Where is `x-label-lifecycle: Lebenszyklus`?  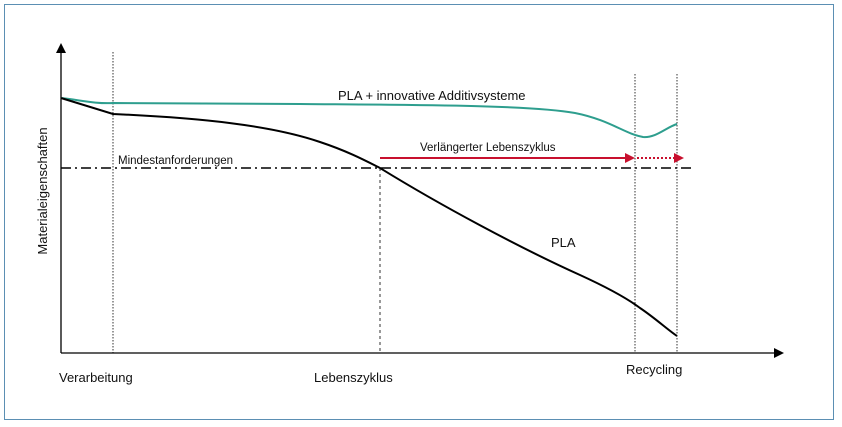 x-label-lifecycle: Lebenszyklus is located at coordinates (353, 377).